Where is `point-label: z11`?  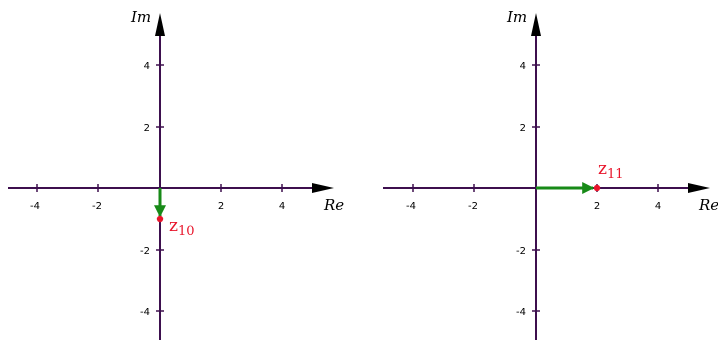
point-label: z11 is located at coordinates (611, 170).